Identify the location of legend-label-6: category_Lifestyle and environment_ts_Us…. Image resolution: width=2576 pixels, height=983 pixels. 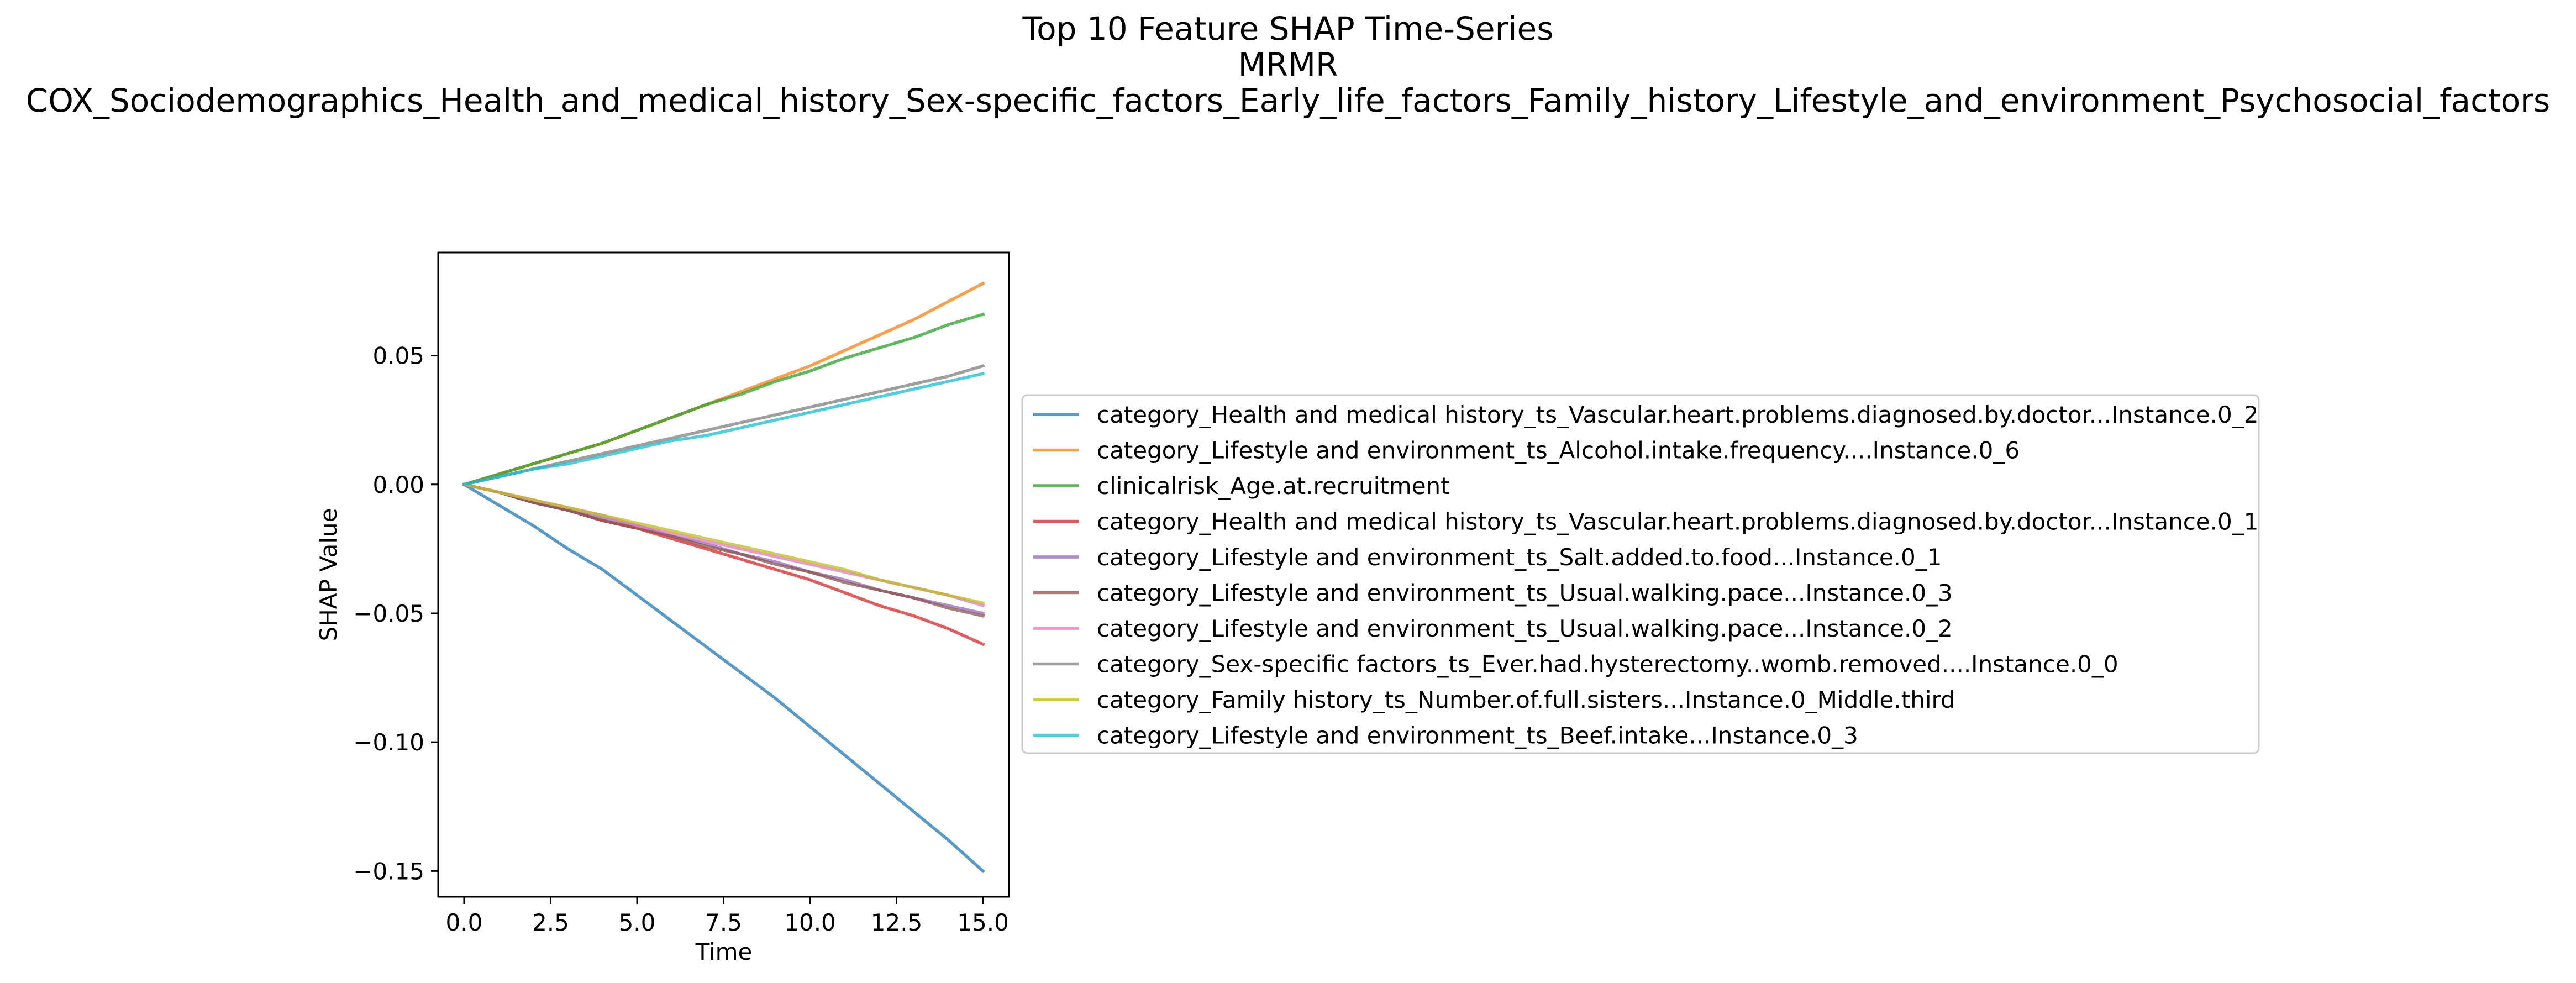
(1525, 593).